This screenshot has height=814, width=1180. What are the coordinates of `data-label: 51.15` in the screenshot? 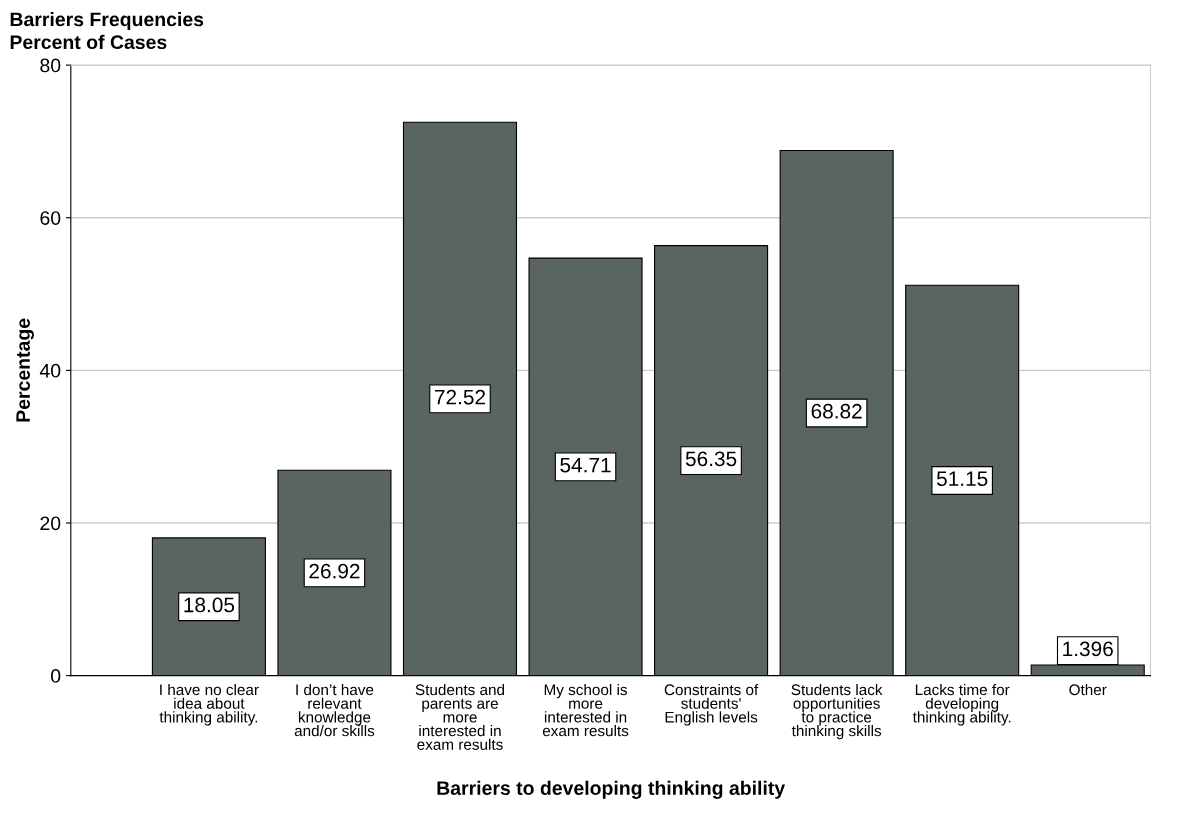 It's located at (962, 479).